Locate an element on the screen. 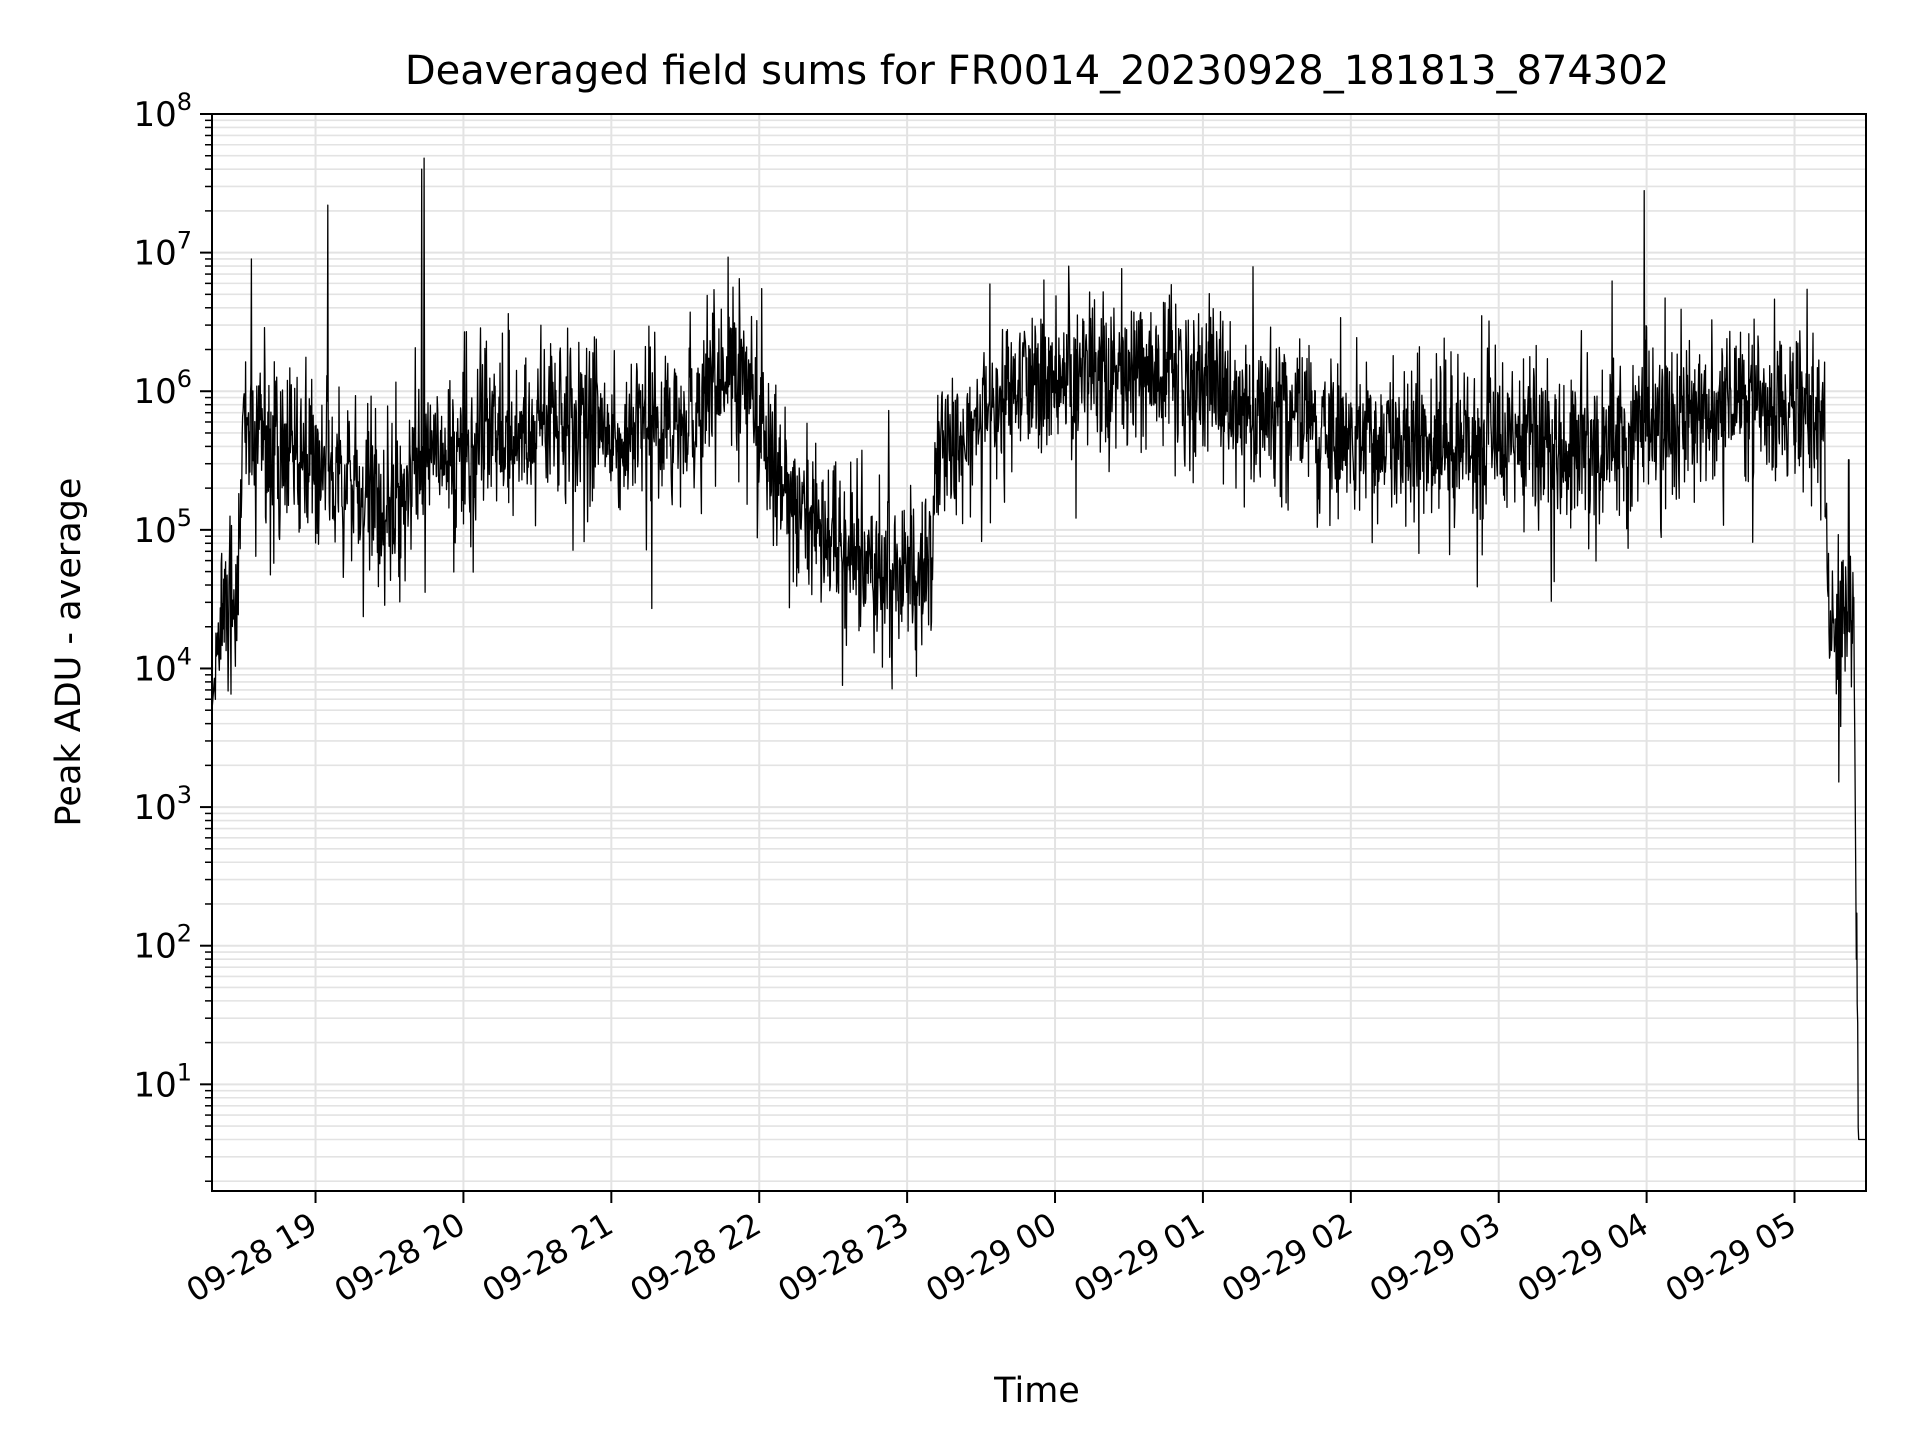 The width and height of the screenshot is (1920, 1440). x-axis-label: Time is located at coordinates (1036, 1391).